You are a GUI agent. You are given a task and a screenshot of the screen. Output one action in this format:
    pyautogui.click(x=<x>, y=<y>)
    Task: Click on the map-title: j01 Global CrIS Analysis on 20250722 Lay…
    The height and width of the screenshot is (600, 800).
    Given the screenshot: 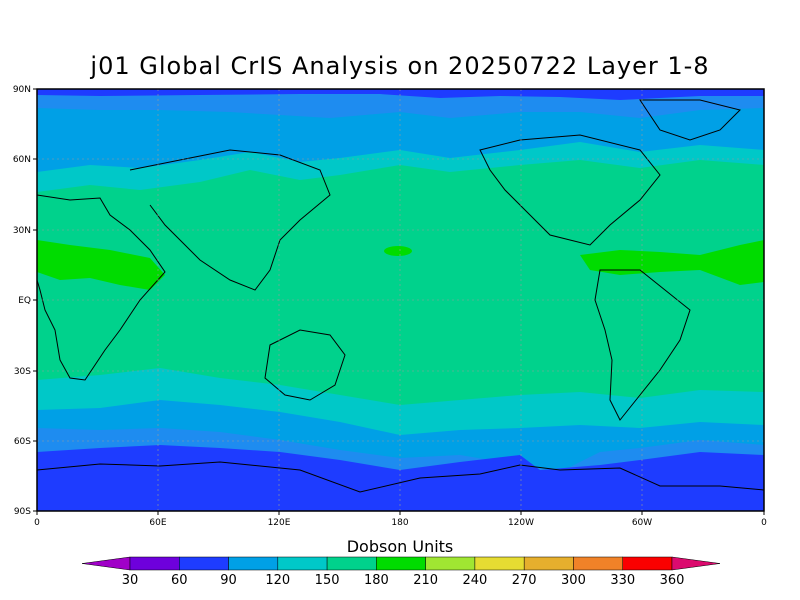 What is the action you would take?
    pyautogui.click(x=400, y=66)
    